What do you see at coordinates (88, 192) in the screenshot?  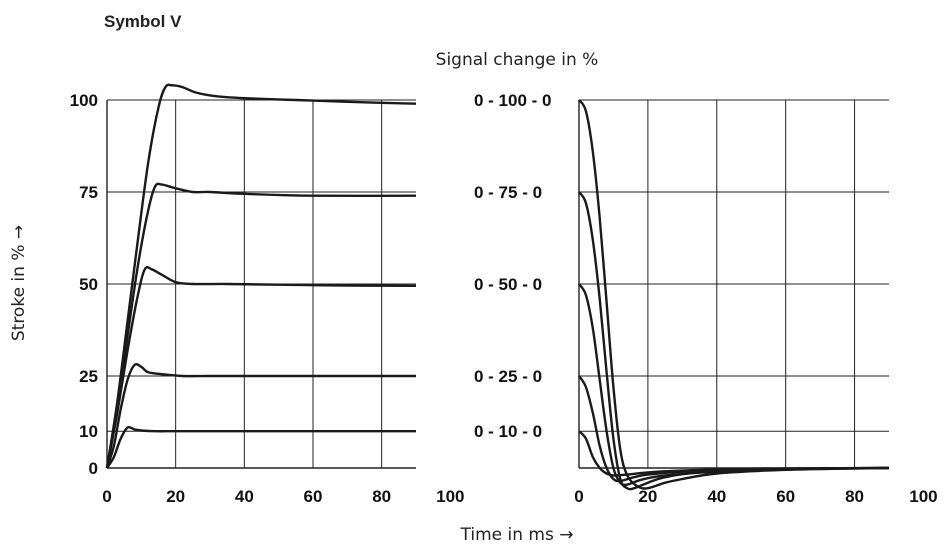 I see `y-tick-label: 75` at bounding box center [88, 192].